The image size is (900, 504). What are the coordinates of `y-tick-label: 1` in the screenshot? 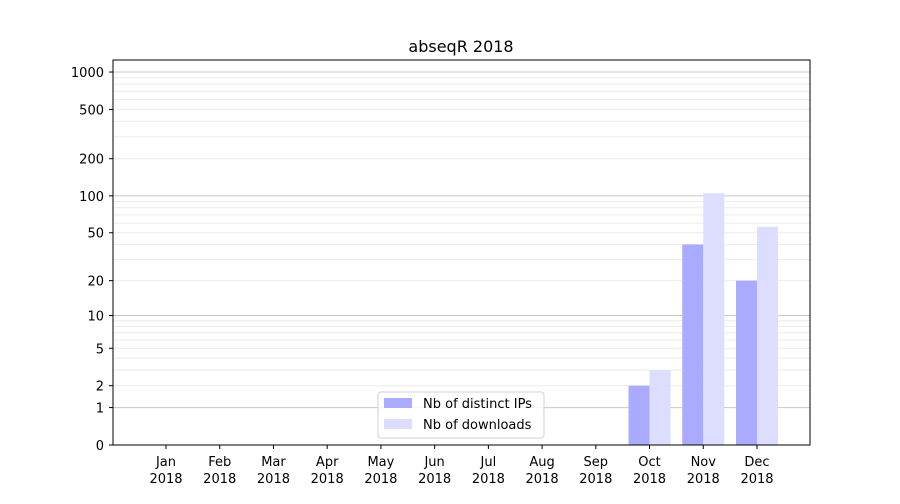 It's located at (100, 409).